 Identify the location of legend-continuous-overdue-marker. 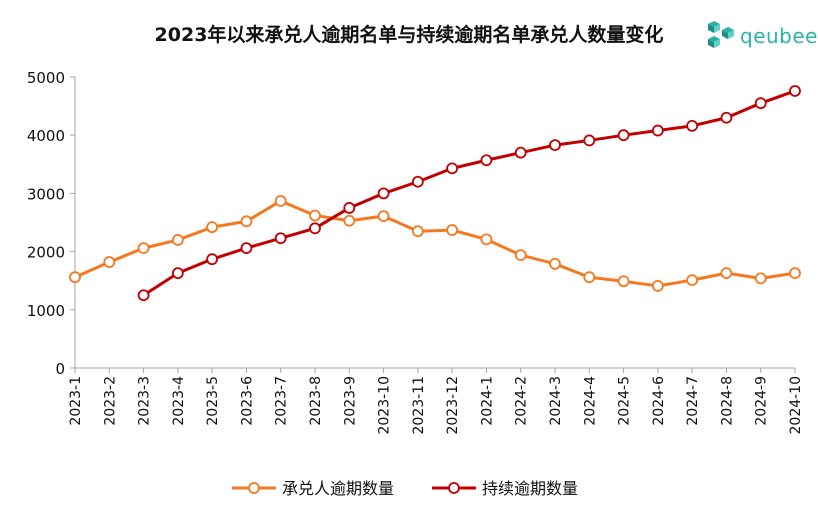
(454, 488).